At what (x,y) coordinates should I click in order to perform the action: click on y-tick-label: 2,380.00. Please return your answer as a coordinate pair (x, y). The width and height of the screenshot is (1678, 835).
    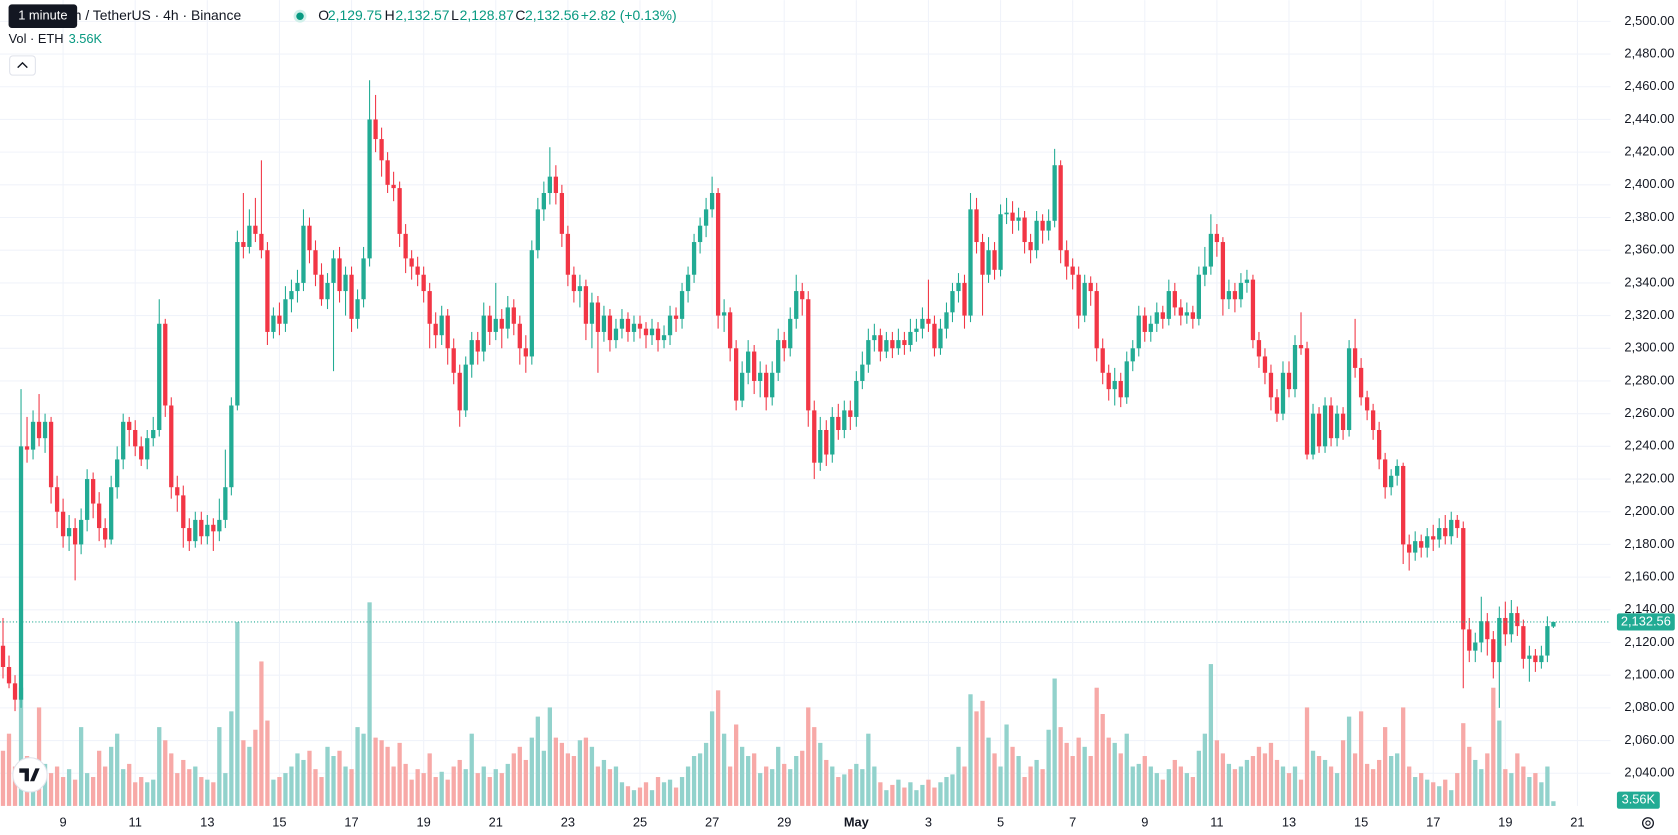
    Looking at the image, I should click on (1649, 216).